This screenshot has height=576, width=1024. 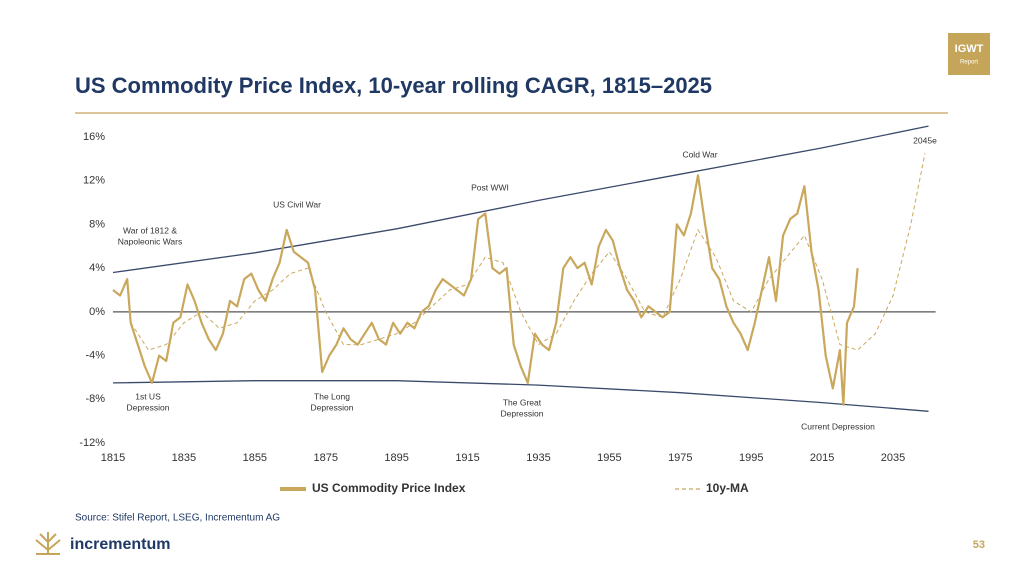 I want to click on annotation: The Great, so click(x=522, y=402).